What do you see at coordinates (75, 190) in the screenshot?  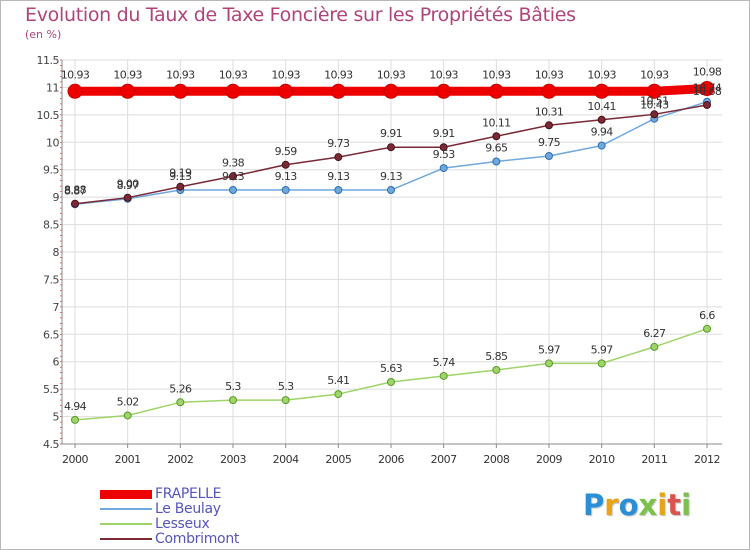 I see `data-label-le-beulay: 8.87` at bounding box center [75, 190].